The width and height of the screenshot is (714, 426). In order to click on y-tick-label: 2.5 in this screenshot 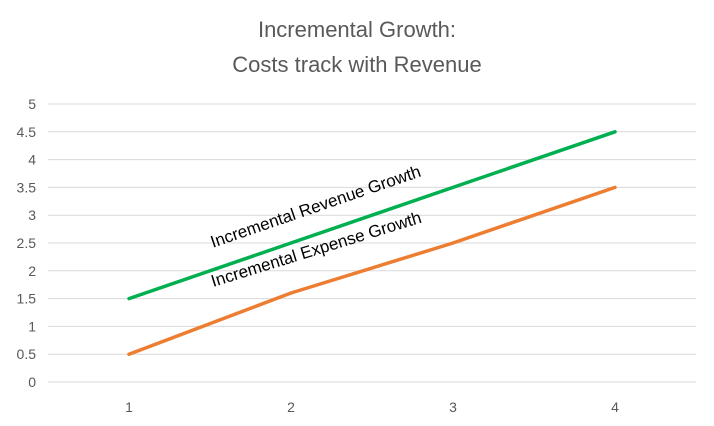, I will do `click(27, 243)`.